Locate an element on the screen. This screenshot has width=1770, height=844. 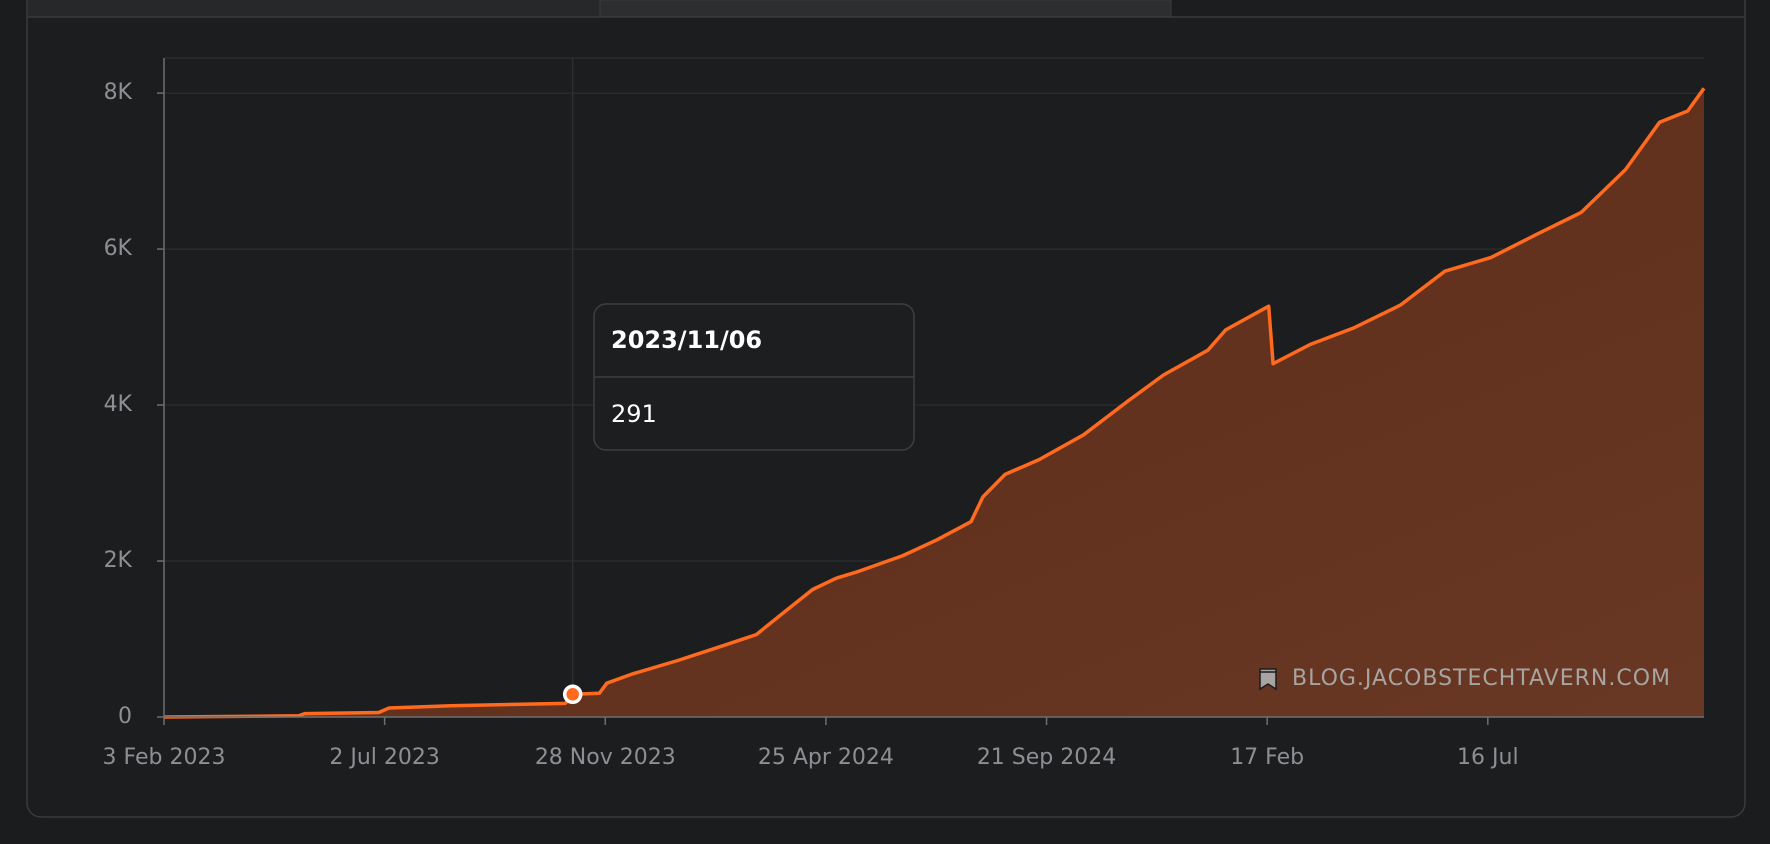
x-tick-label: 3 Feb 2023 is located at coordinates (164, 757).